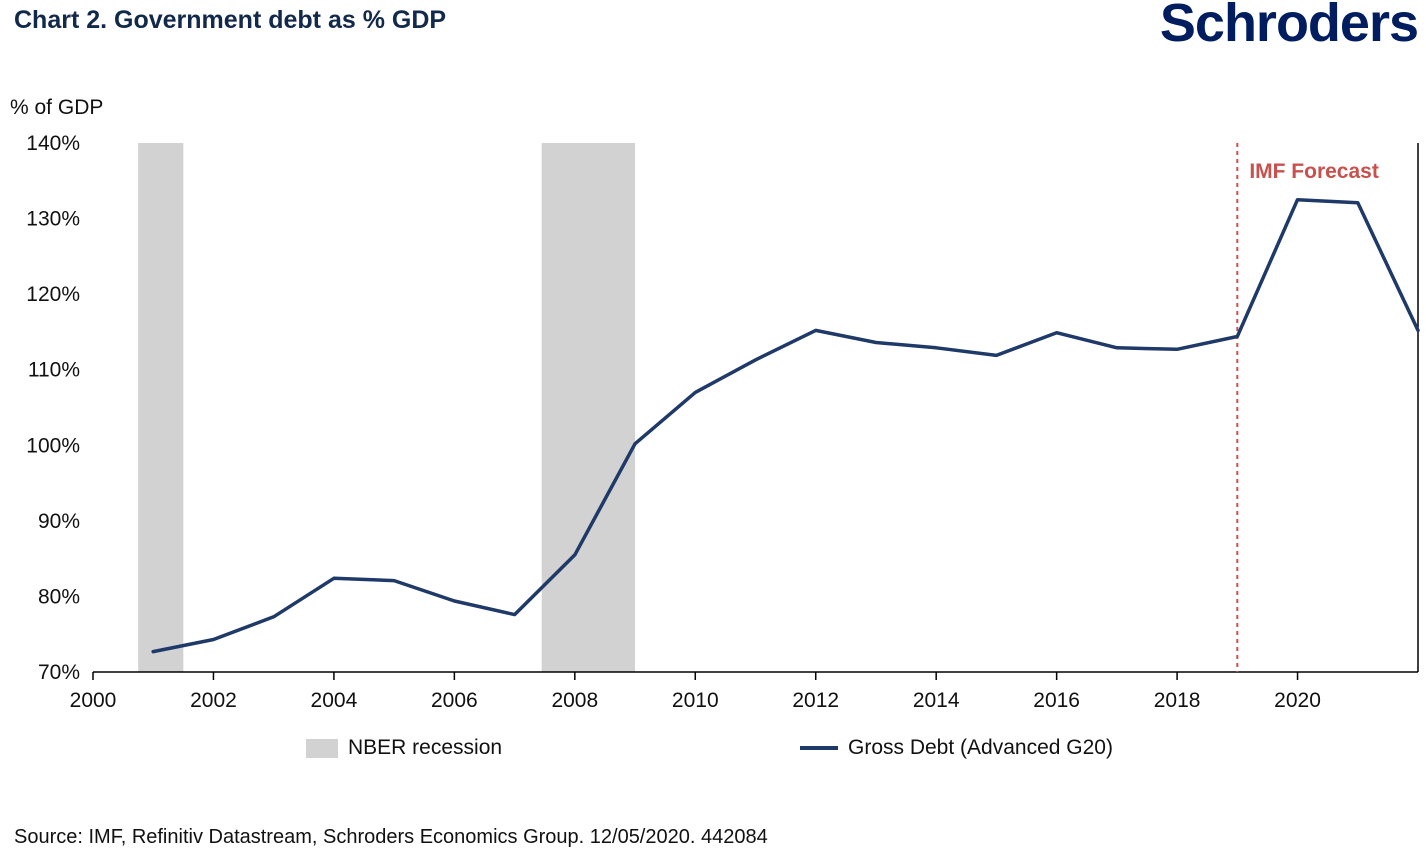 This screenshot has width=1426, height=860. Describe the element at coordinates (1177, 700) in the screenshot. I see `x-tick-label: 2018` at that location.